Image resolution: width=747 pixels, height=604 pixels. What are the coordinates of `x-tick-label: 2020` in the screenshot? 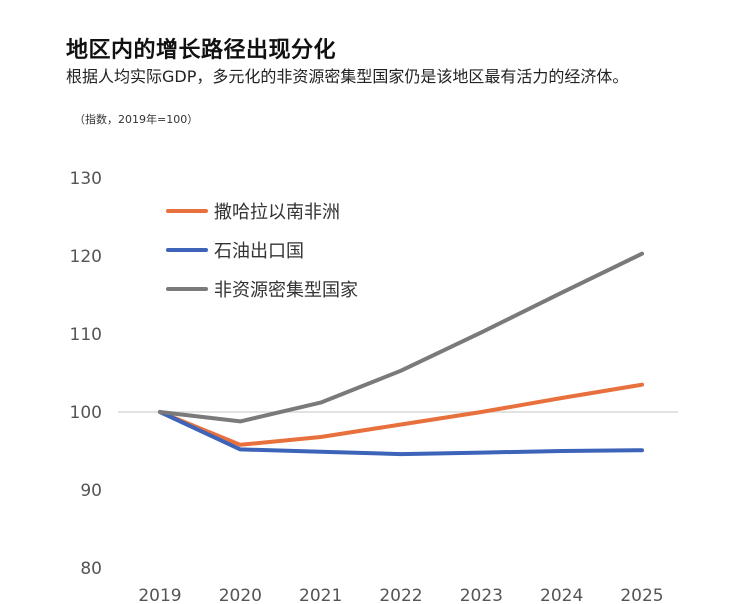 It's located at (240, 595).